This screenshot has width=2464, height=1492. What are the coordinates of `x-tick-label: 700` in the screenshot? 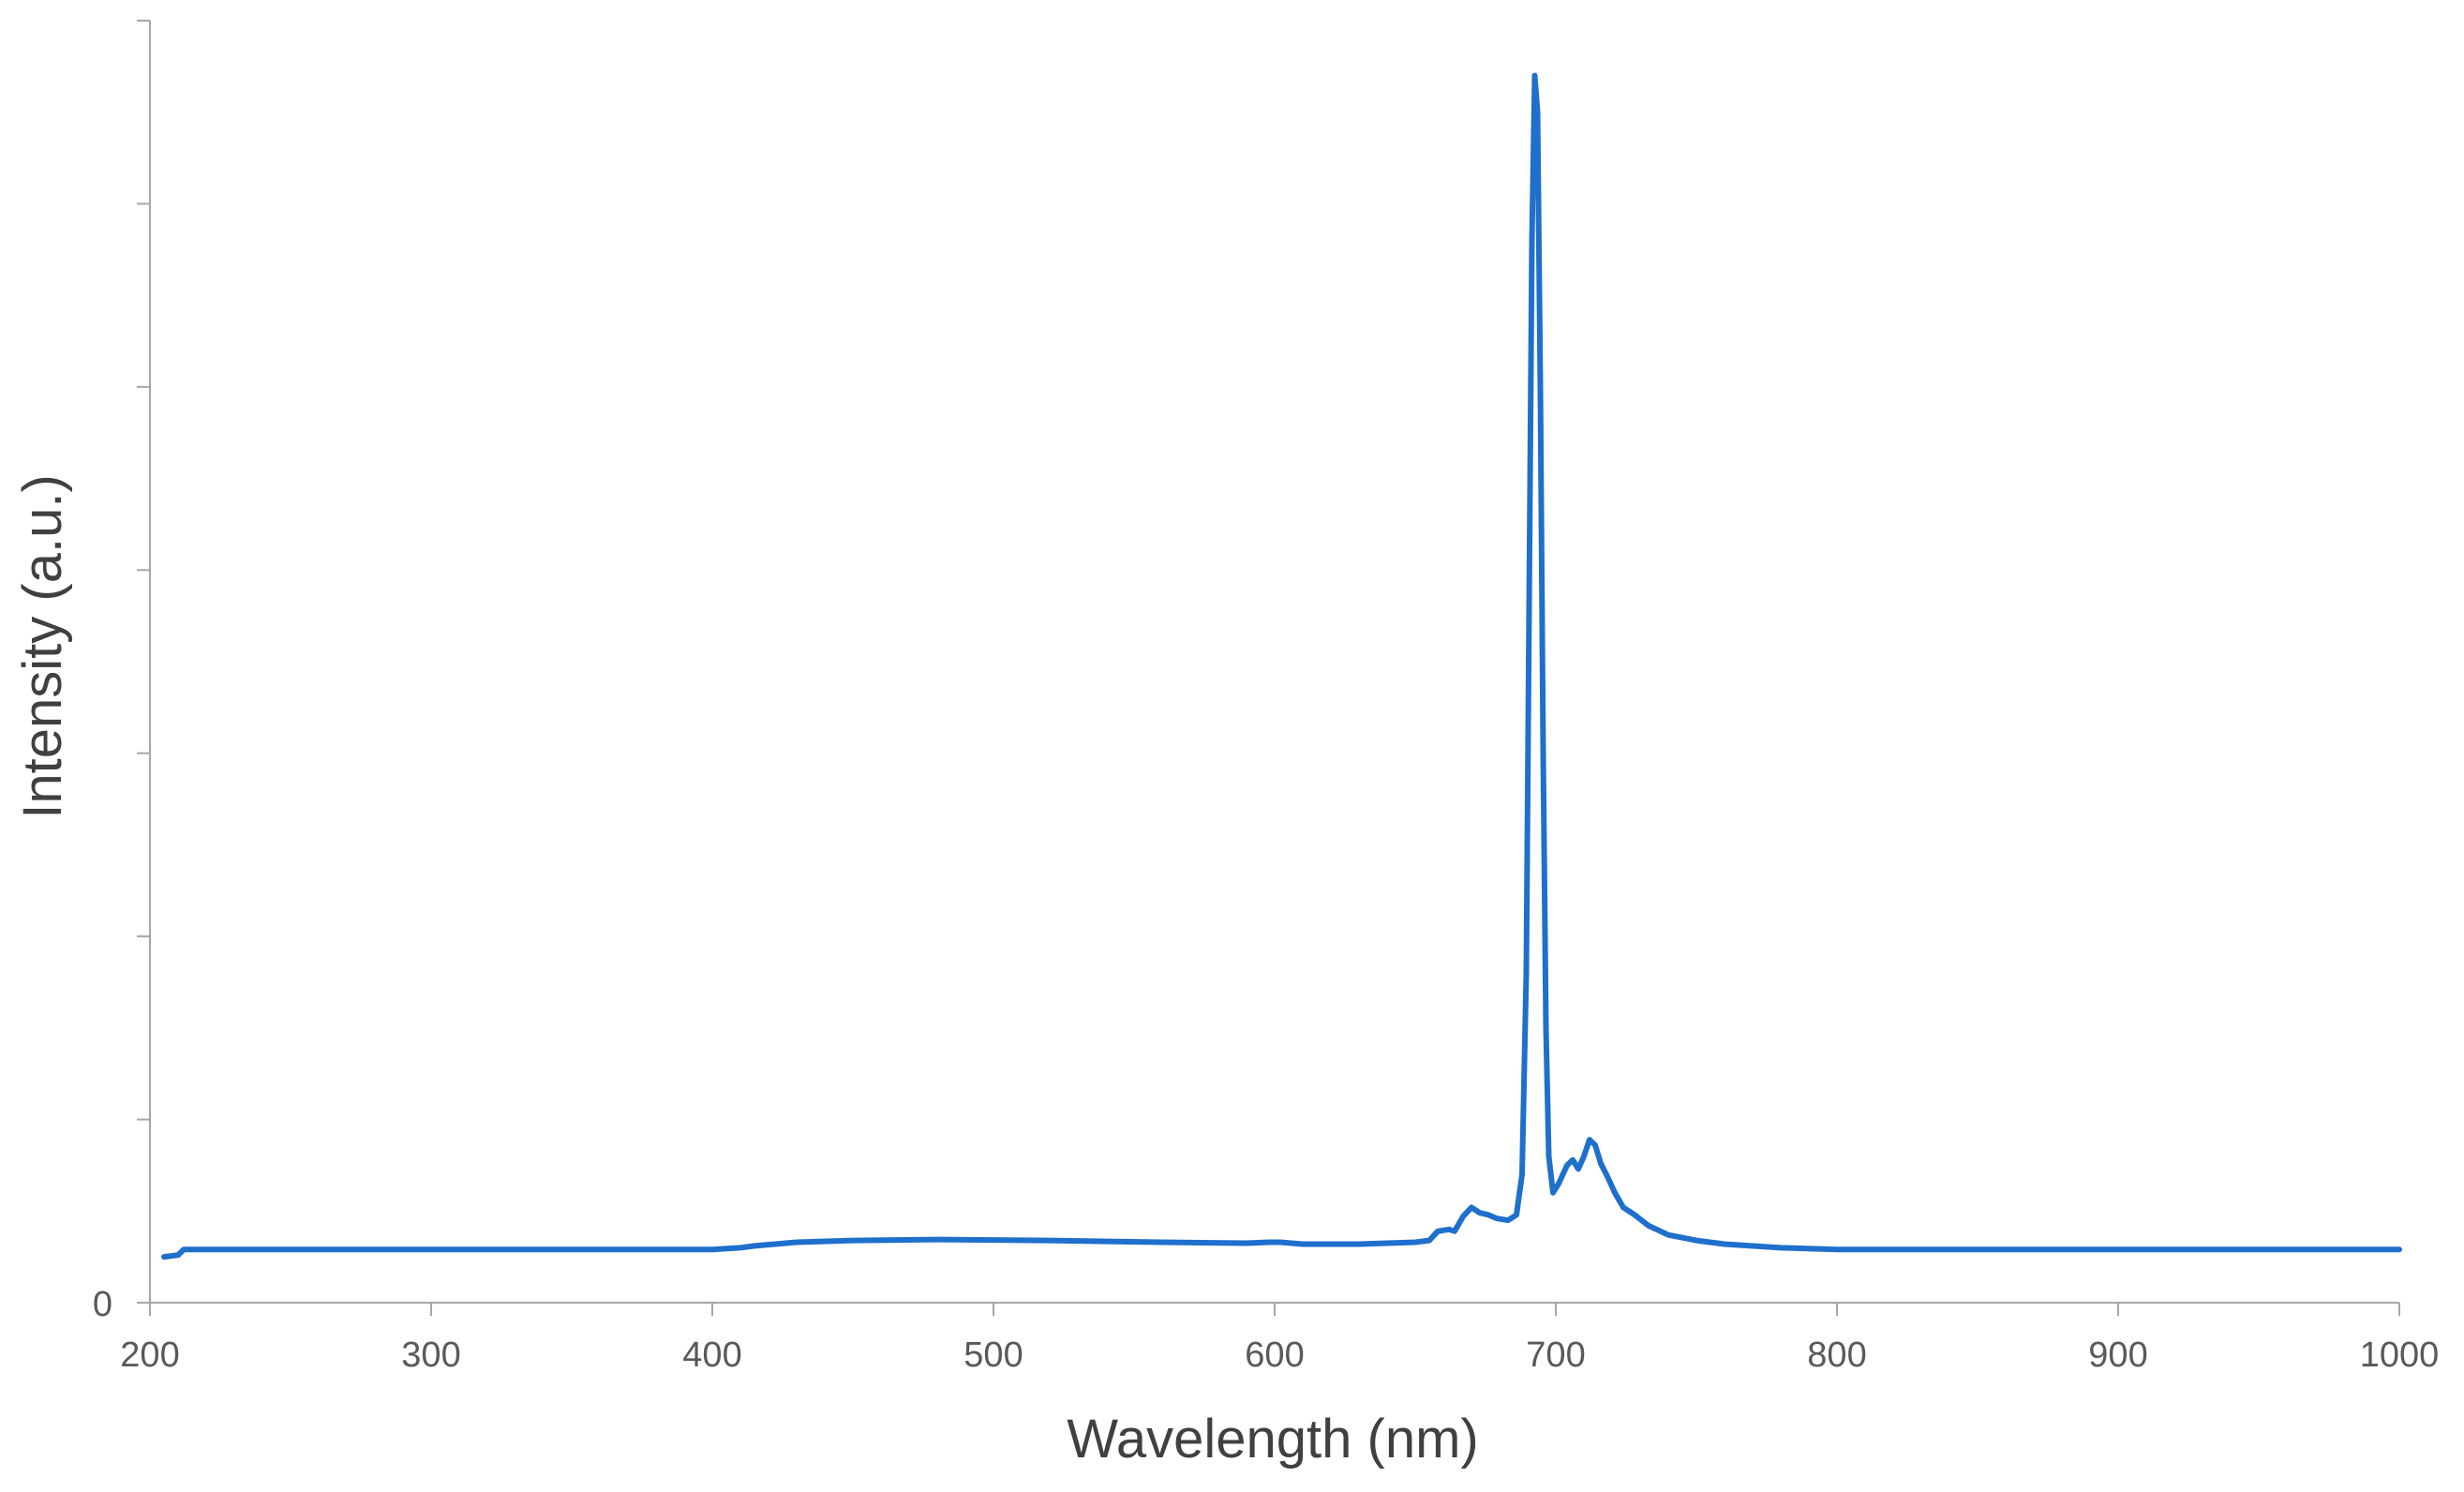 It's located at (1556, 1355).